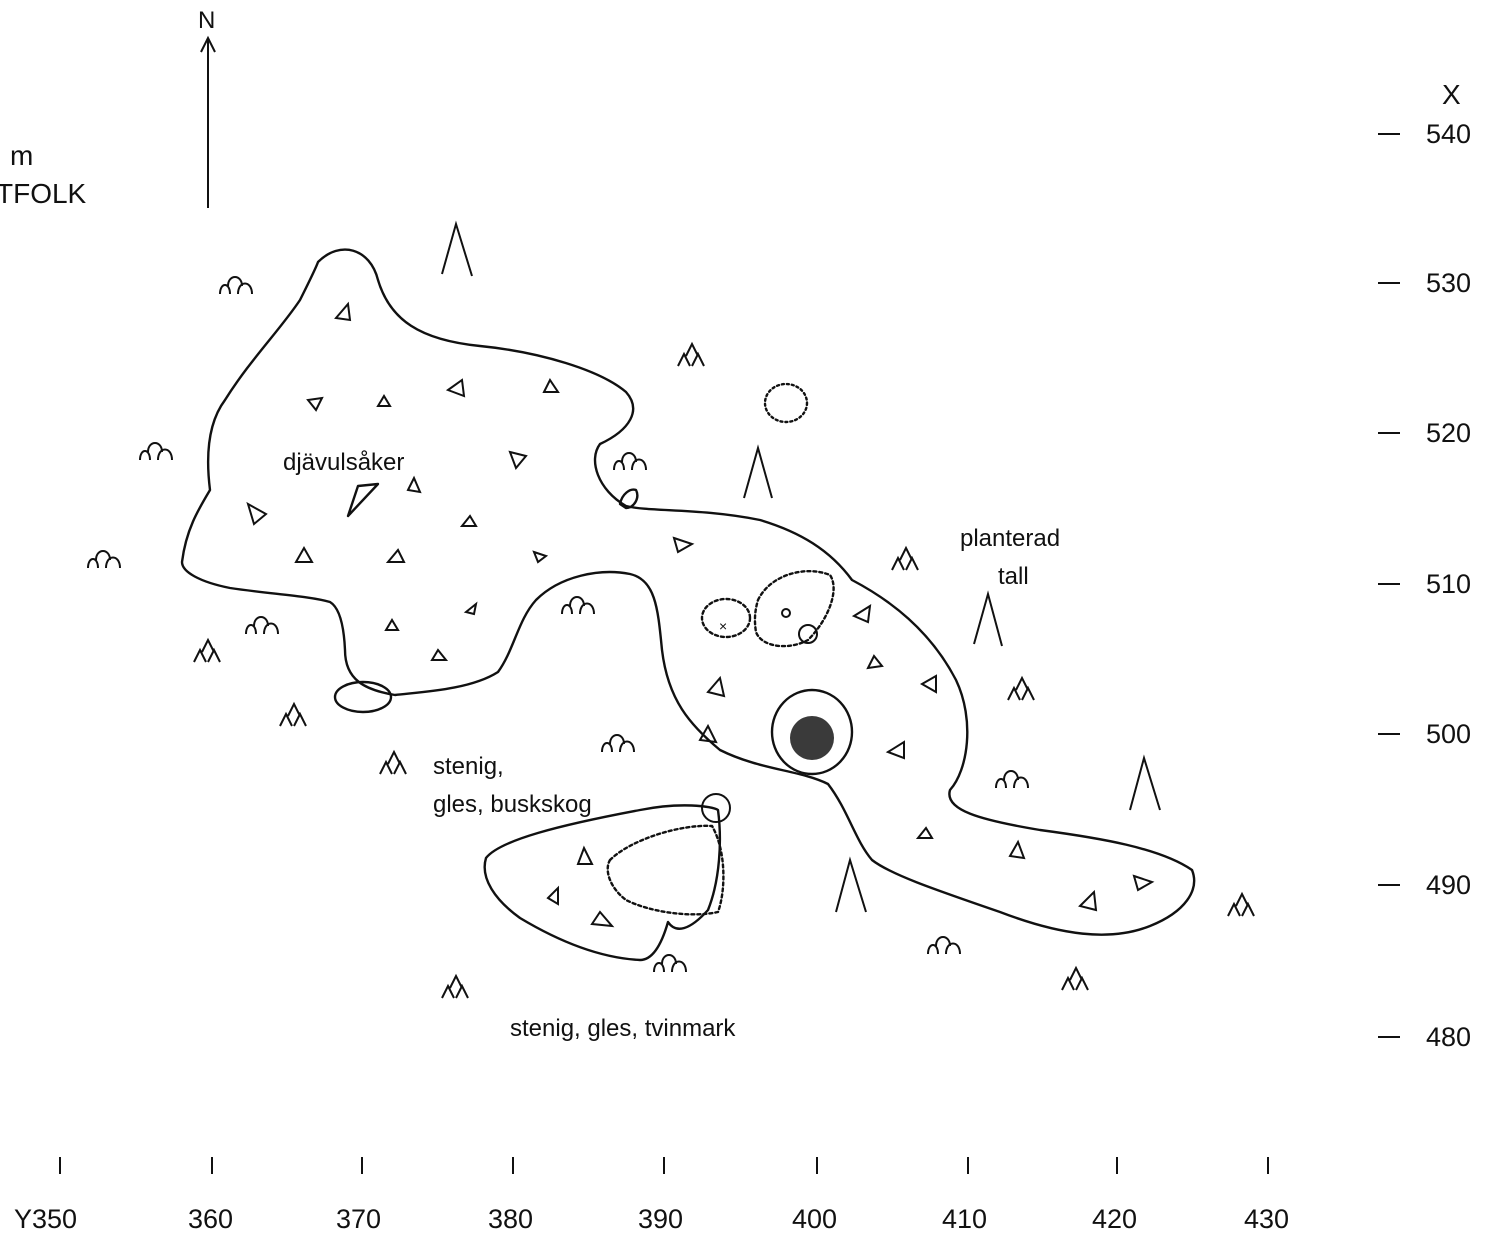 The width and height of the screenshot is (1494, 1234). What do you see at coordinates (1424, 134) in the screenshot?
I see `x-tick-540: 540` at bounding box center [1424, 134].